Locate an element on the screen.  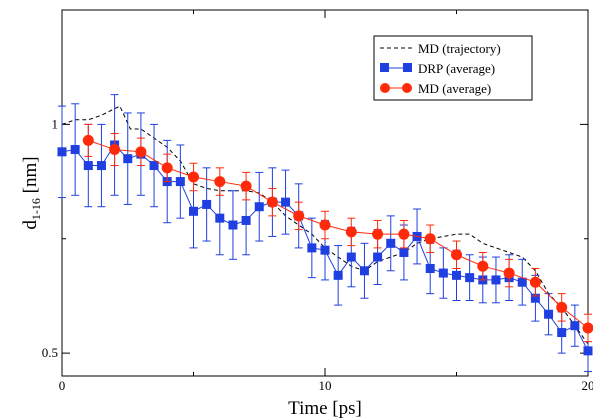
x-tick-label: 20 is located at coordinates (587, 385).